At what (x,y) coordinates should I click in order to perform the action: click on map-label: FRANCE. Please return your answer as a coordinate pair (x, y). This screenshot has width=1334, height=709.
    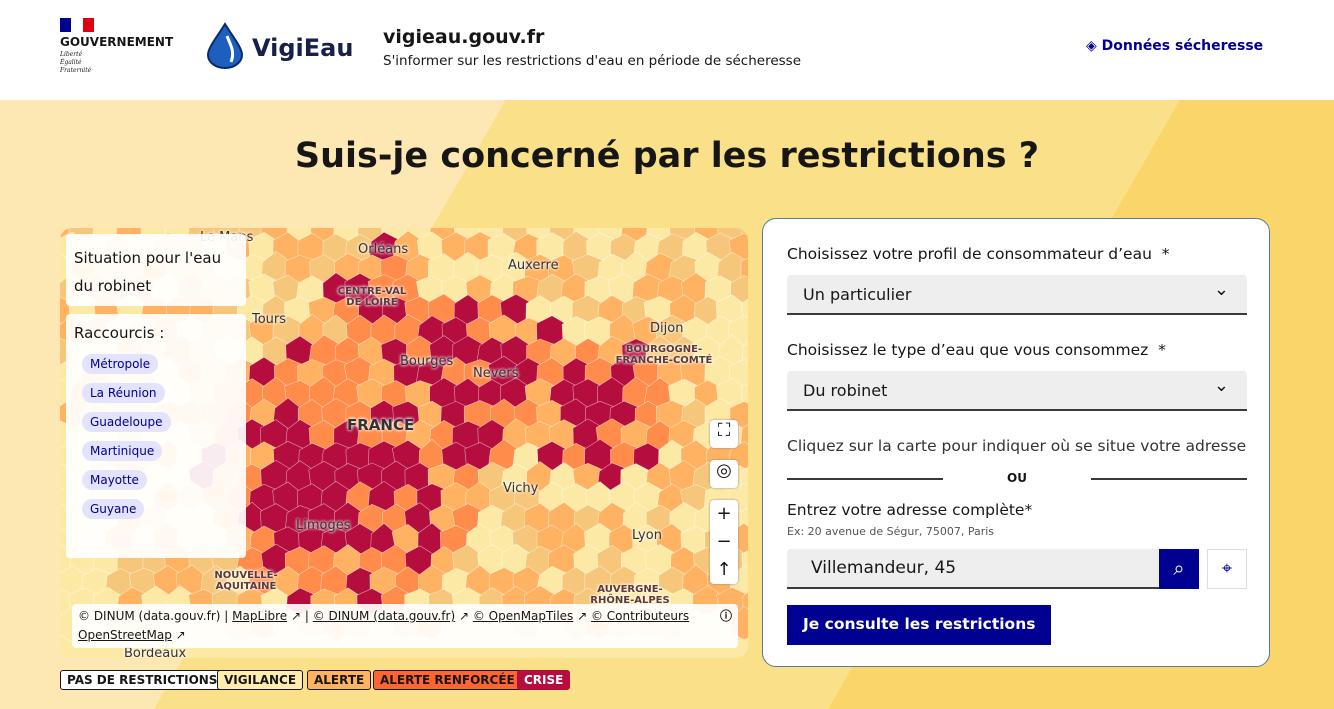
    Looking at the image, I should click on (381, 425).